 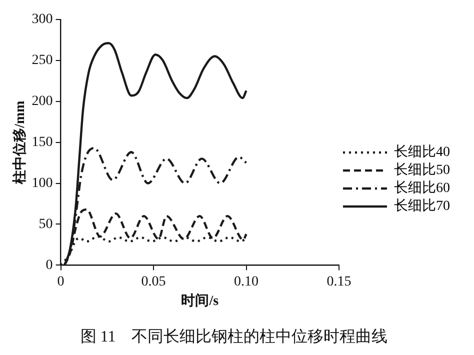 I want to click on x-tick-label: 0.05, so click(x=153, y=282).